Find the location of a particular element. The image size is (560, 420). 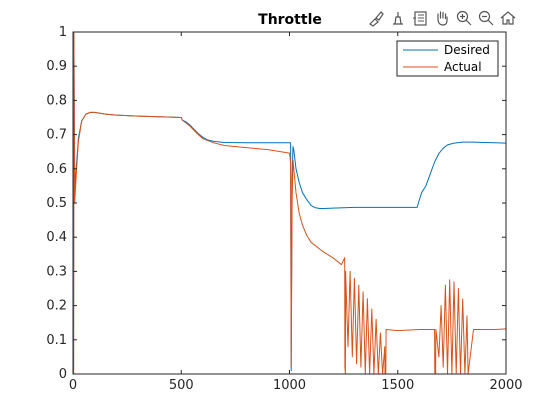

home-icon is located at coordinates (508, 18).